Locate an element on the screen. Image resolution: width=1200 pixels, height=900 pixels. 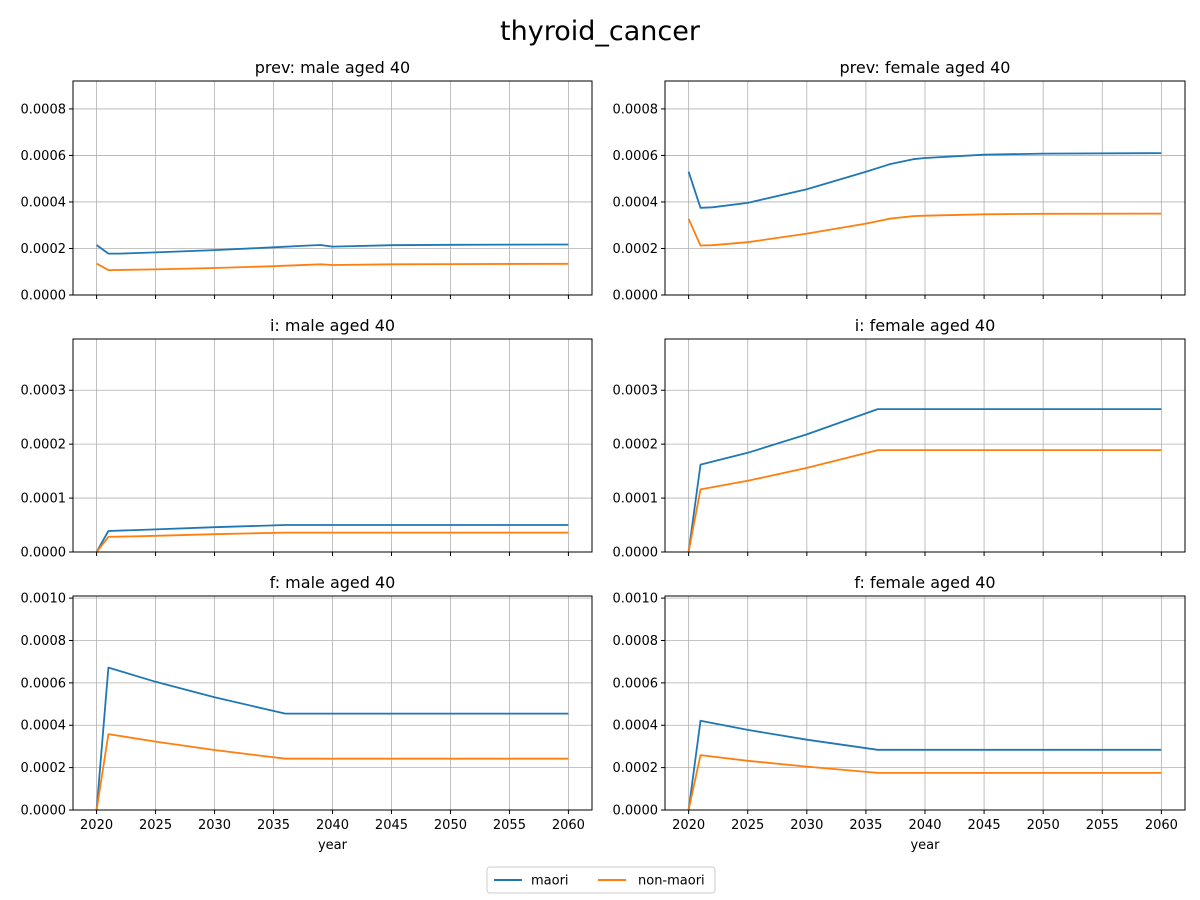
subplot-title: f: female aged 40 is located at coordinates (924, 582).